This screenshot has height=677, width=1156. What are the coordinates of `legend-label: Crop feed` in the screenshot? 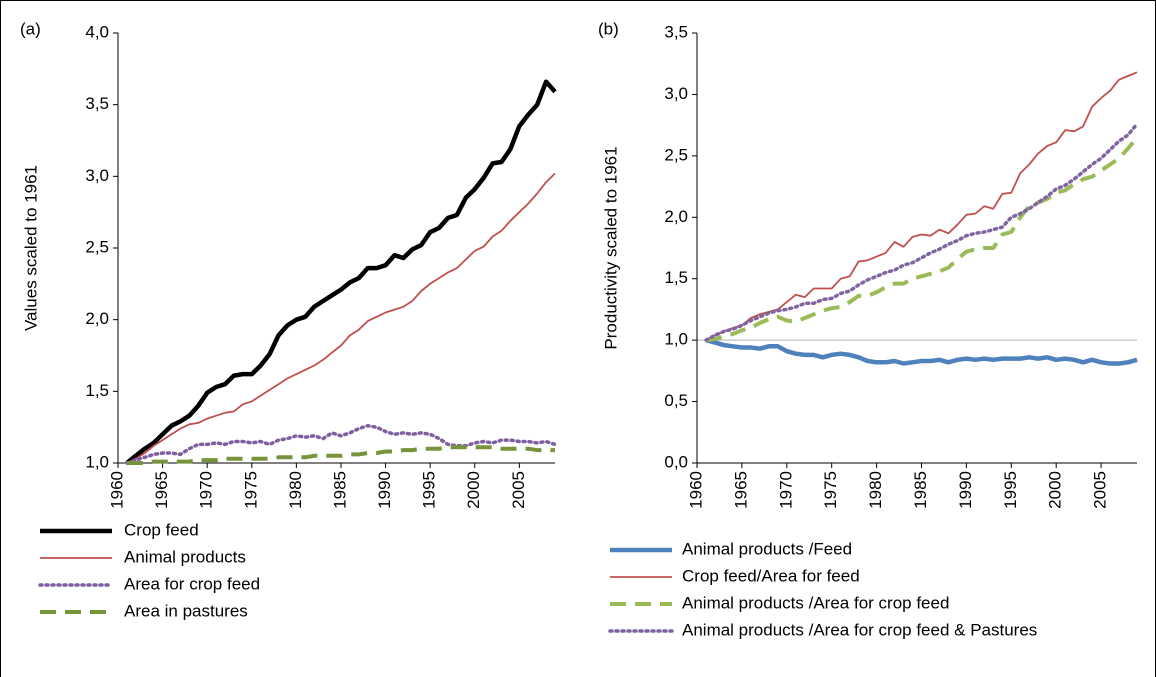 It's located at (161, 529).